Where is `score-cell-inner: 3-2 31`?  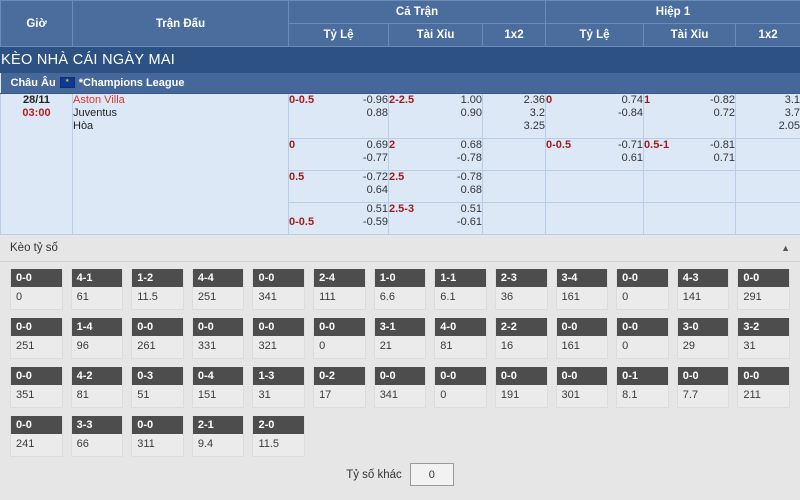
score-cell-inner: 3-2 31 is located at coordinates (763, 338).